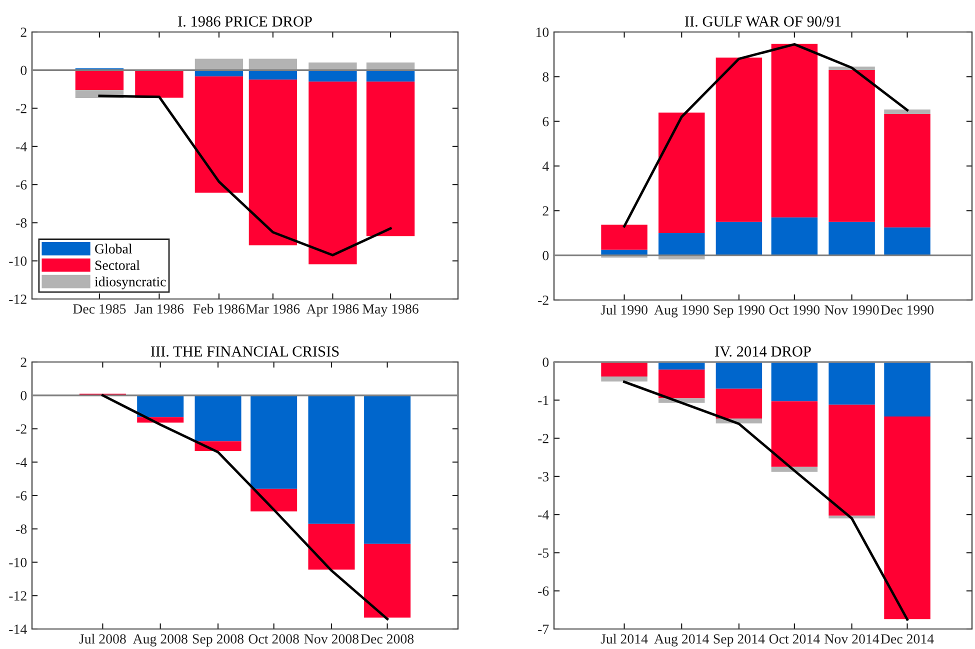 The image size is (975, 649). Describe the element at coordinates (739, 311) in the screenshot. I see `x-tick-label: Sep 1990` at that location.